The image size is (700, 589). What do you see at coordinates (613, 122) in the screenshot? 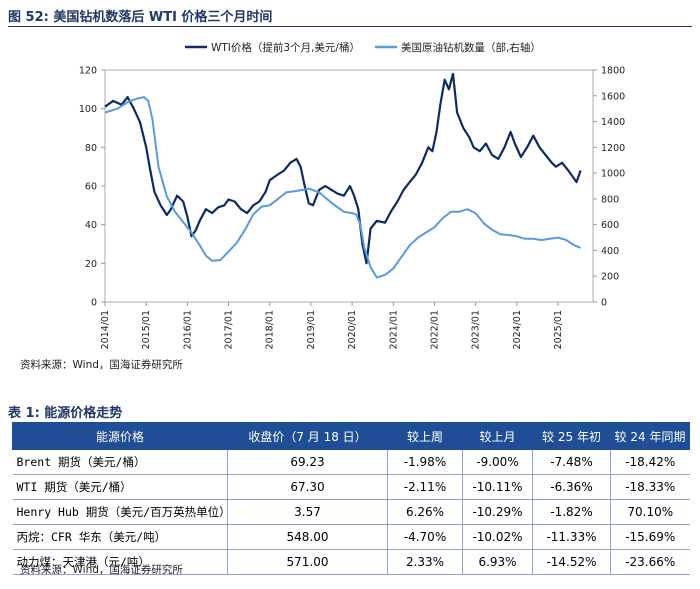
I see `y-right-tick-label: 1400` at bounding box center [613, 122].